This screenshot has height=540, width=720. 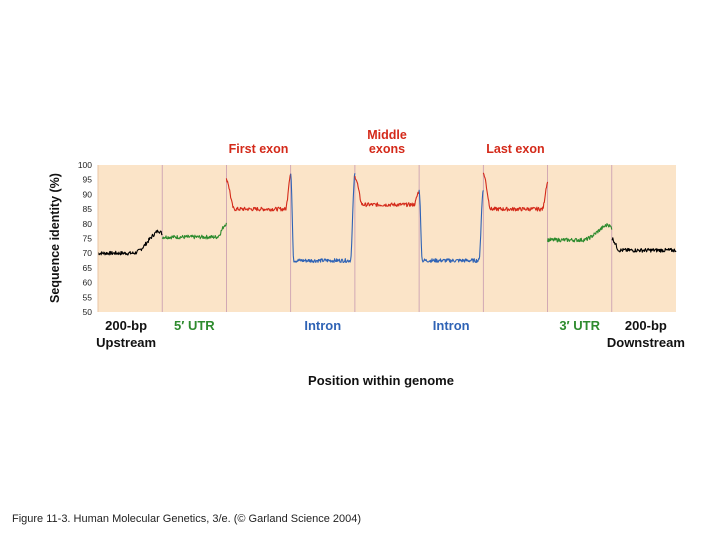 I want to click on y-tick-label: 90, so click(x=88, y=194).